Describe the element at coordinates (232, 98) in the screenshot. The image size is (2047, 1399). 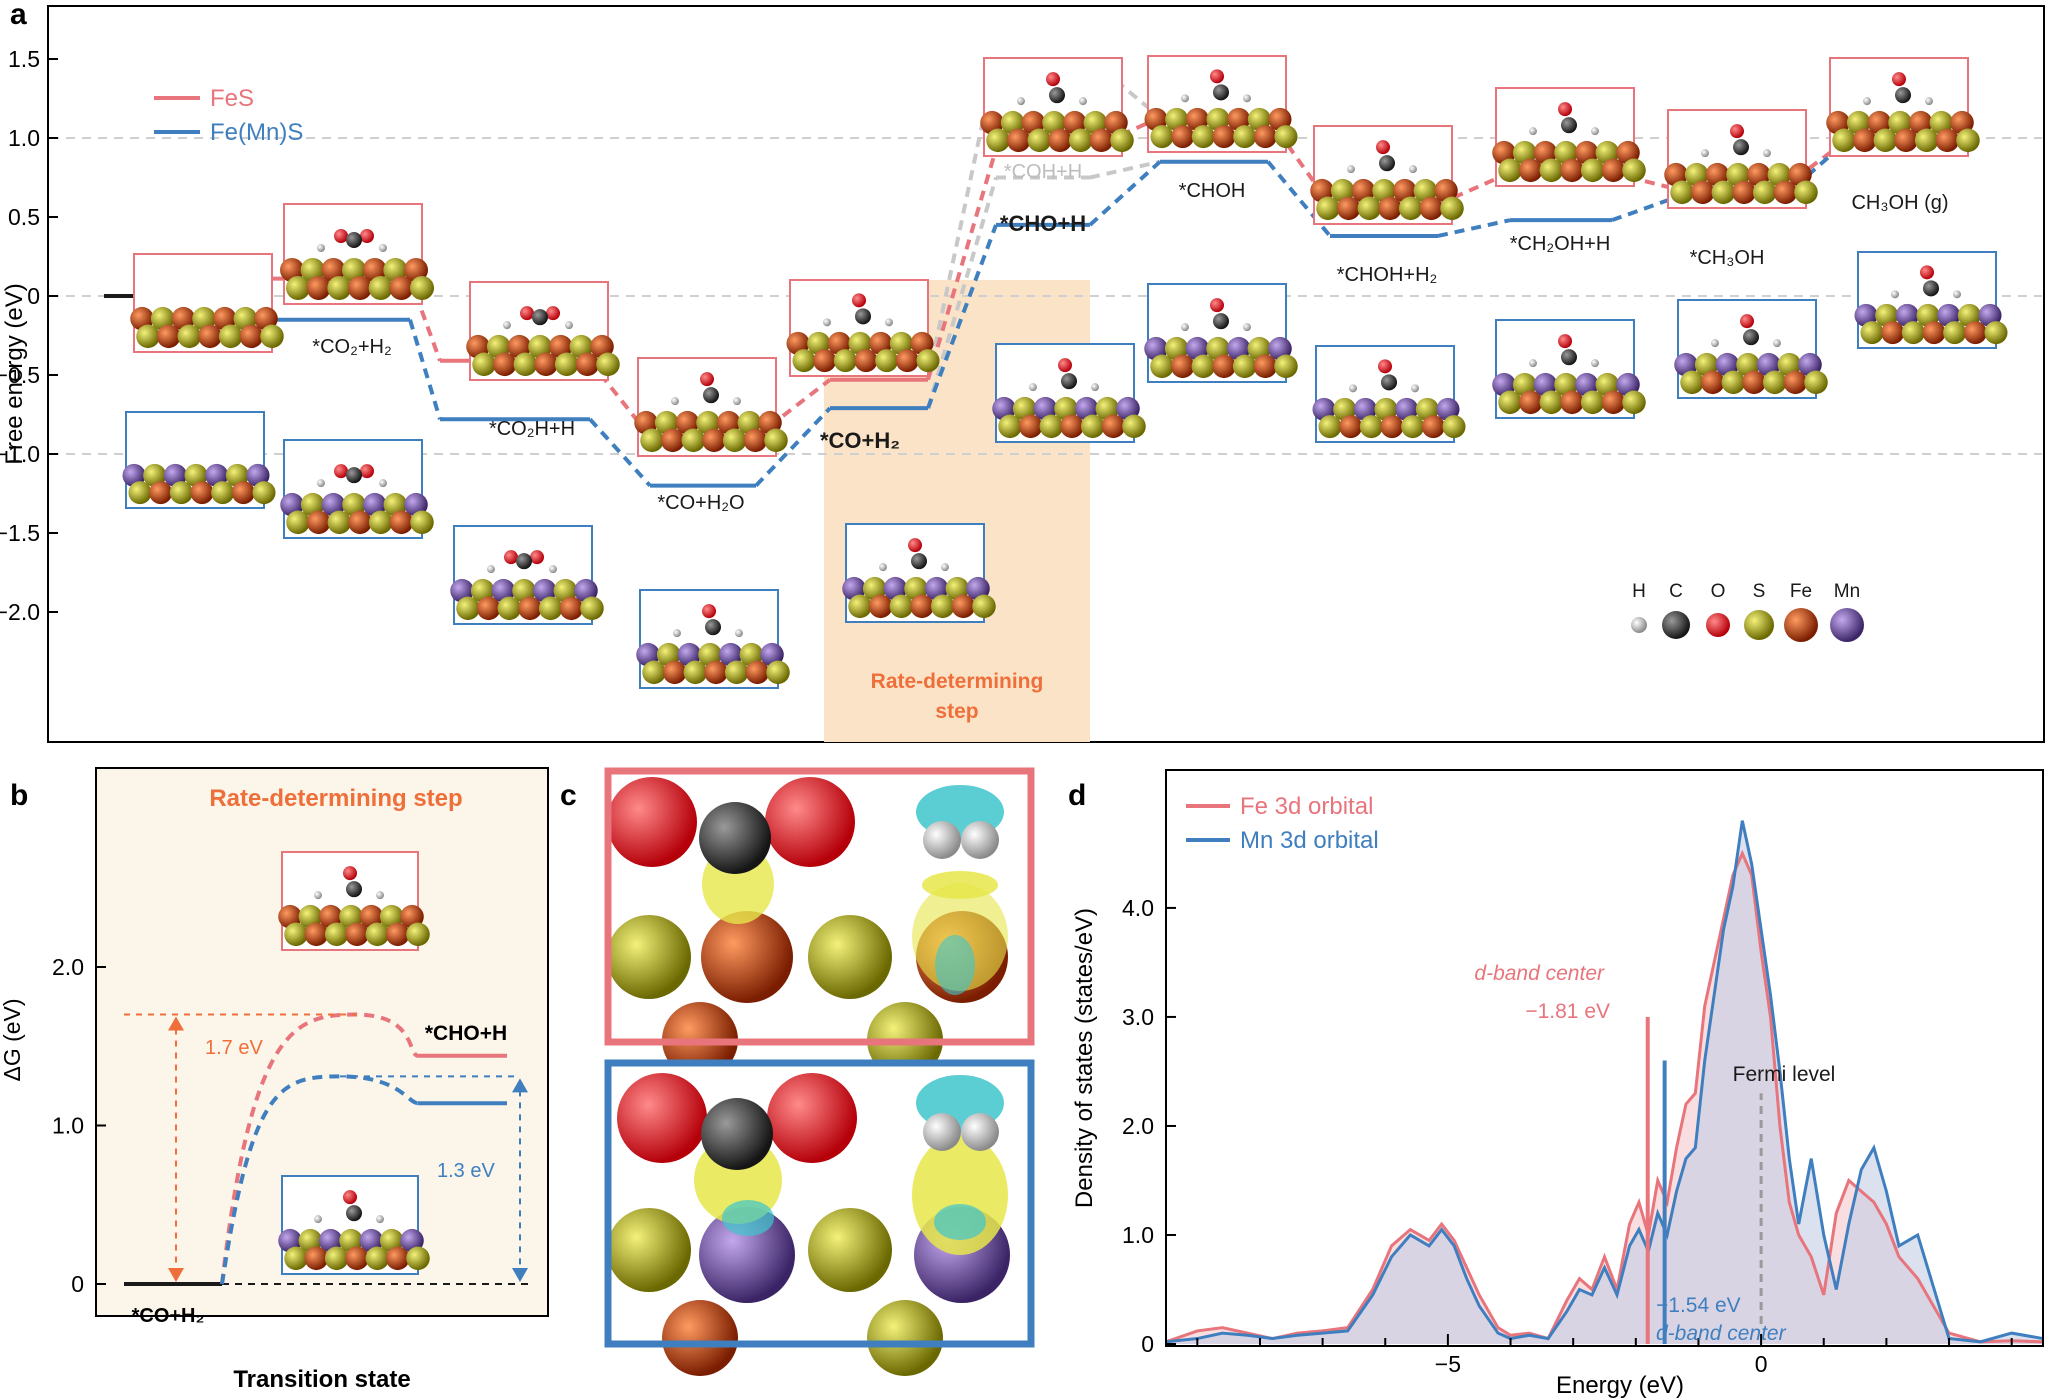
I see `legend-fes-label: FeS` at that location.